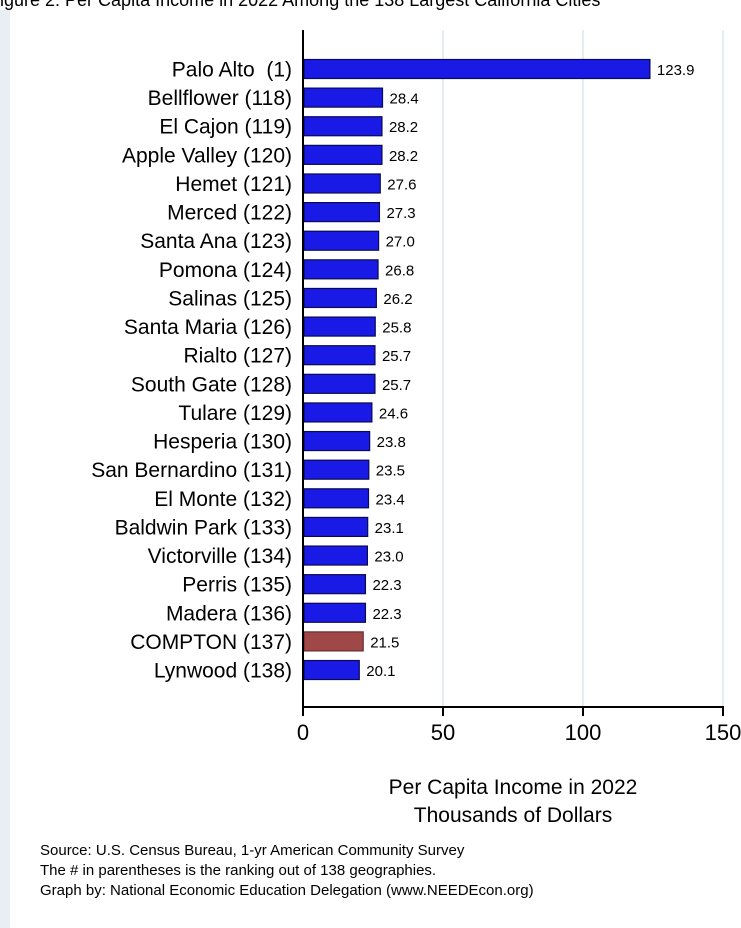  I want to click on value-label-6: 27.0, so click(400, 242).